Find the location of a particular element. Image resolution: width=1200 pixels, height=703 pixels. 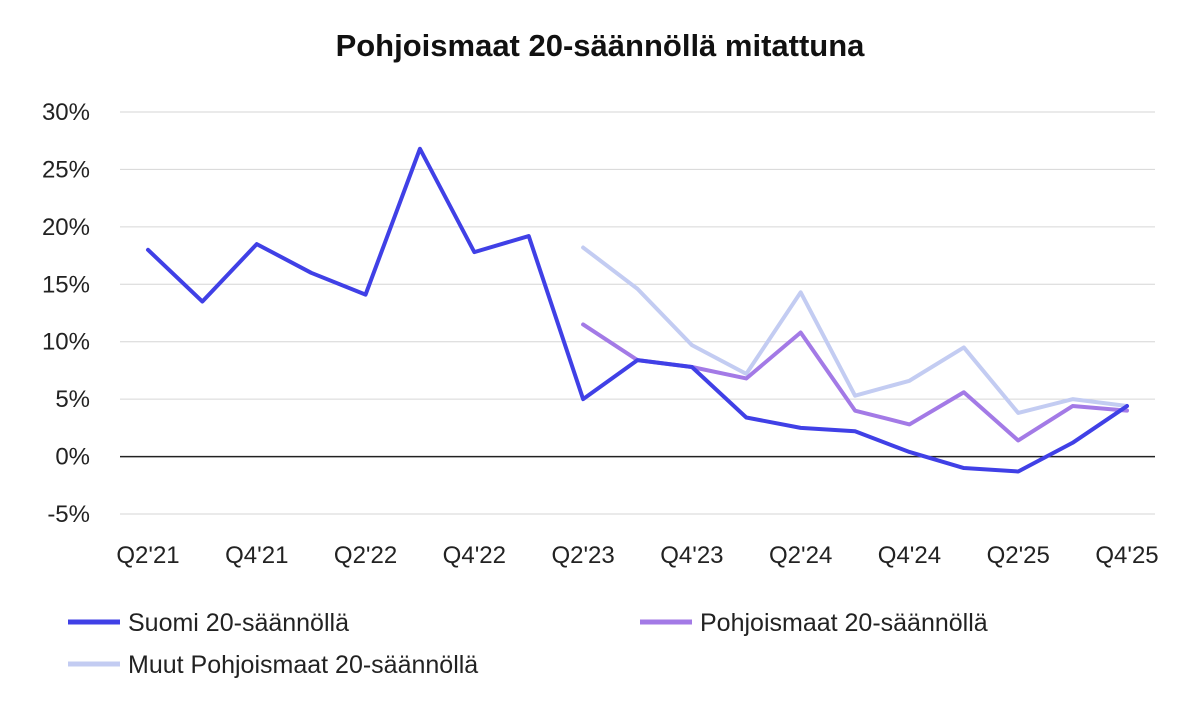

x-tick-label: Q4'22 is located at coordinates (474, 555).